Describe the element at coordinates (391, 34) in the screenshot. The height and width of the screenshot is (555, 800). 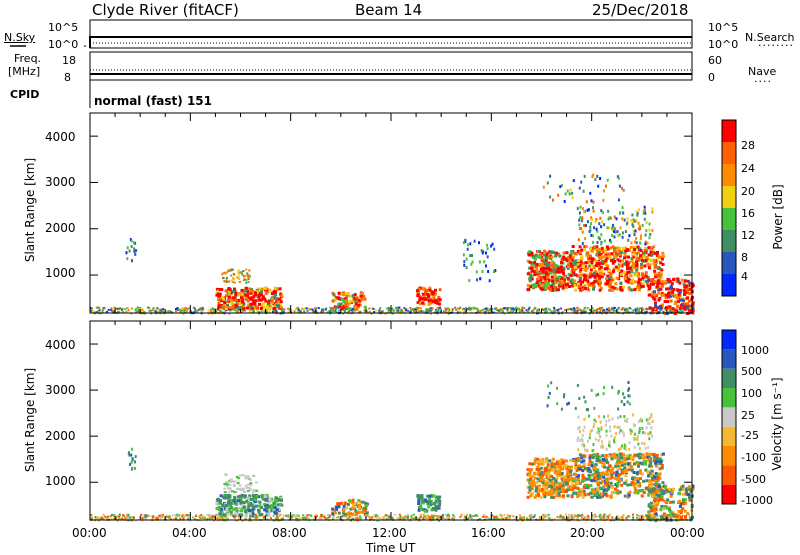
I see `nsky-panel-frame` at that location.